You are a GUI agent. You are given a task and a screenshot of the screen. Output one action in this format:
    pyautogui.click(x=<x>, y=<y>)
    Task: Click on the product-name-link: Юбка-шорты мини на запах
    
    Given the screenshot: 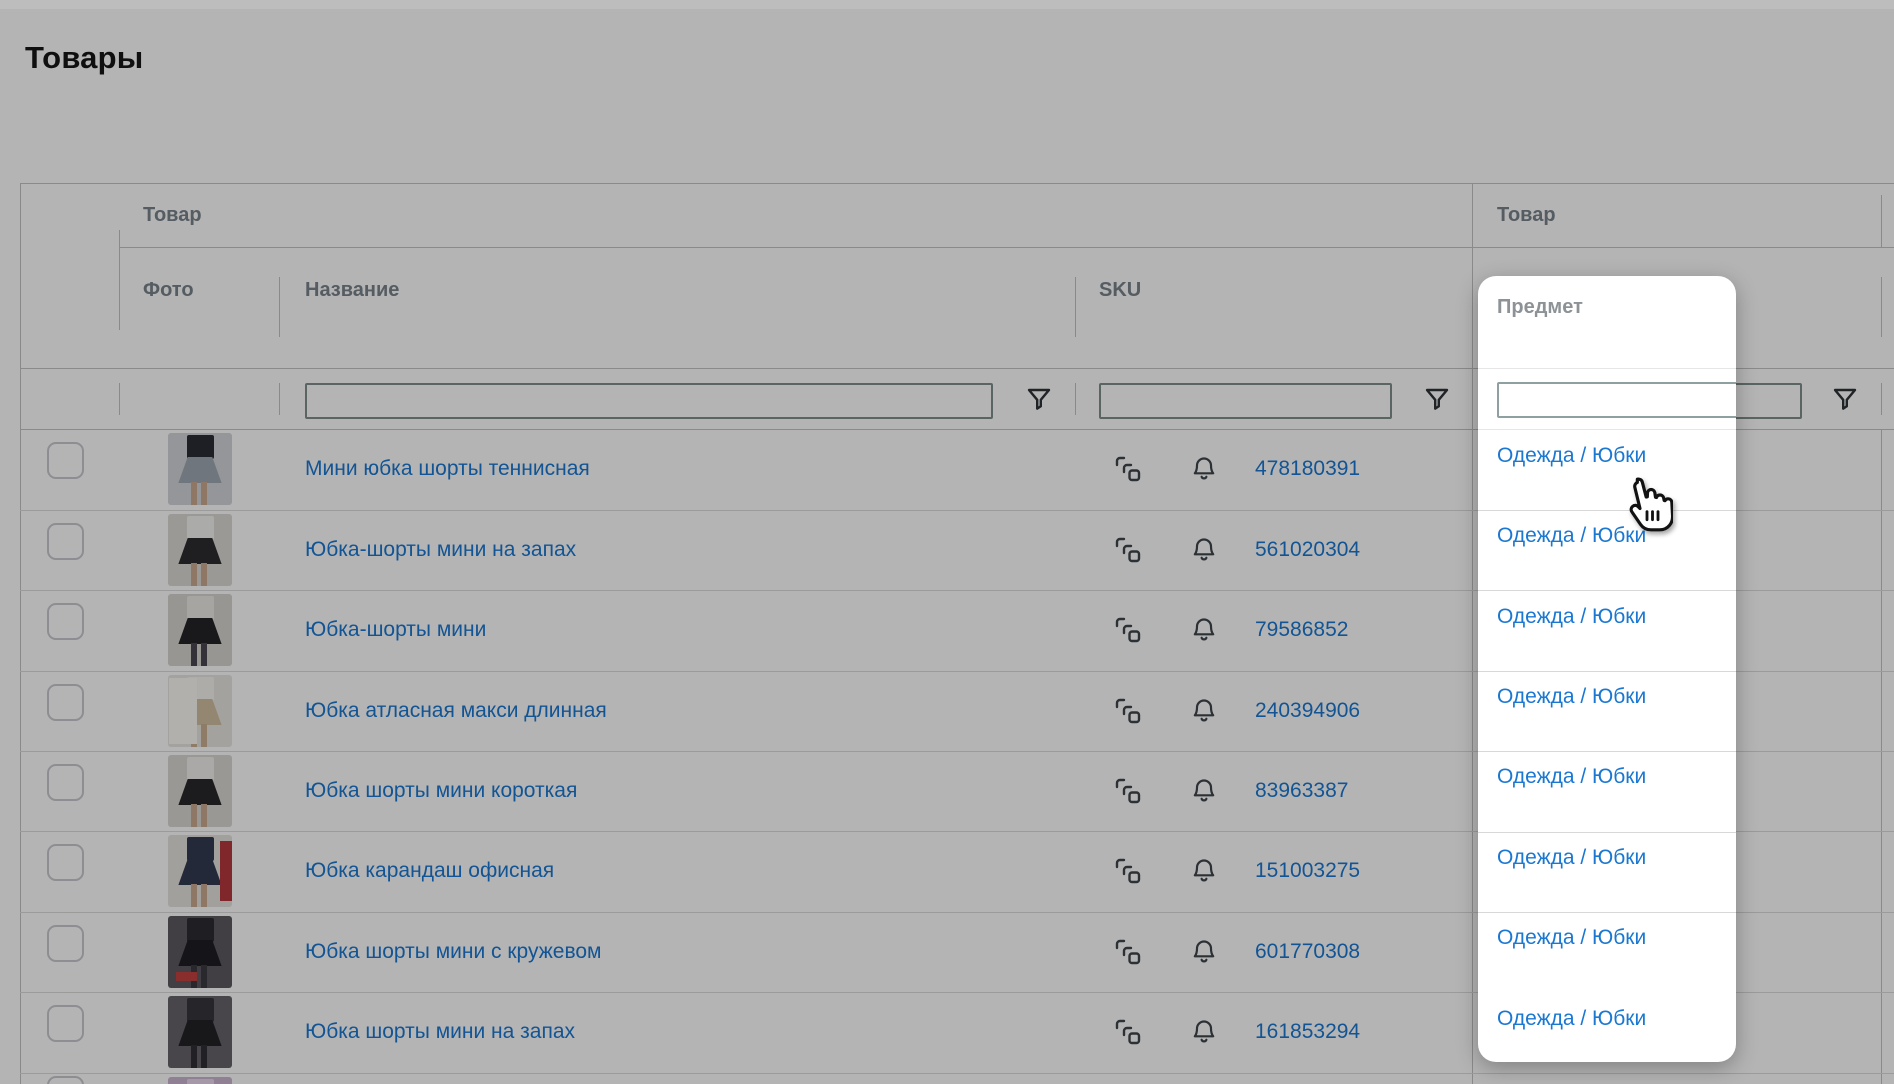 What is the action you would take?
    pyautogui.click(x=441, y=549)
    